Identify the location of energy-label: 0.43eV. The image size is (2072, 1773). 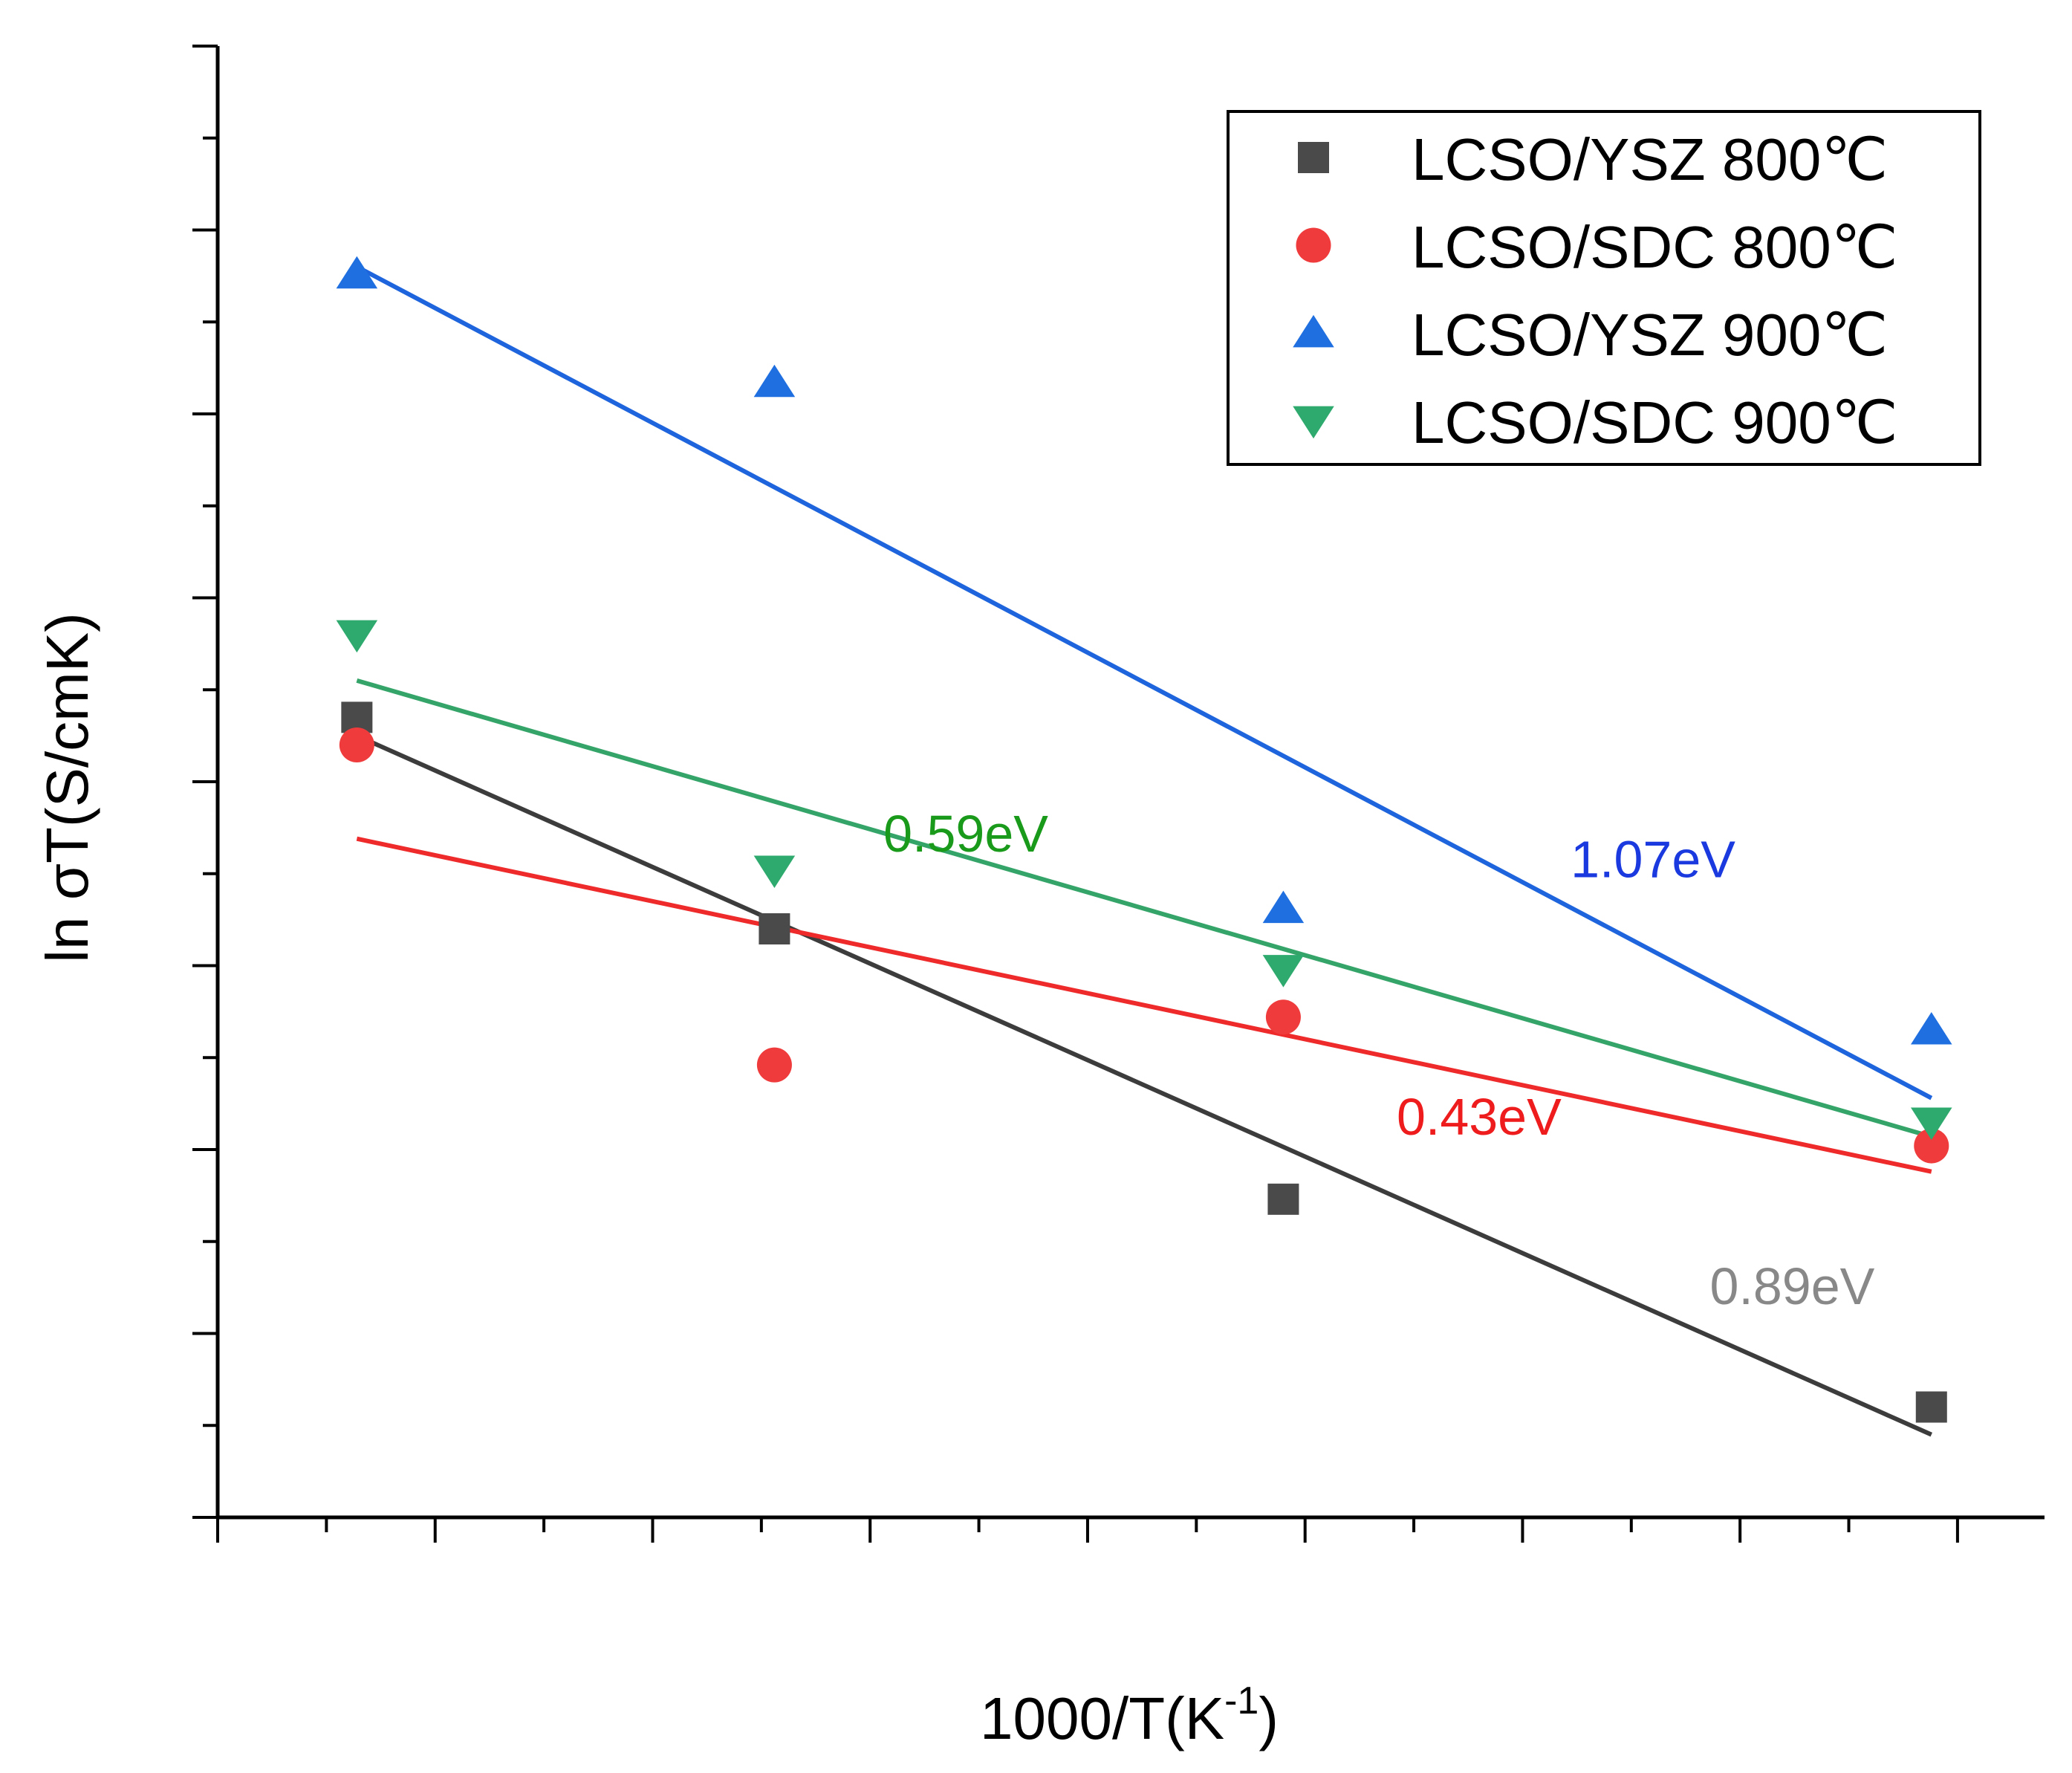
(1479, 1117).